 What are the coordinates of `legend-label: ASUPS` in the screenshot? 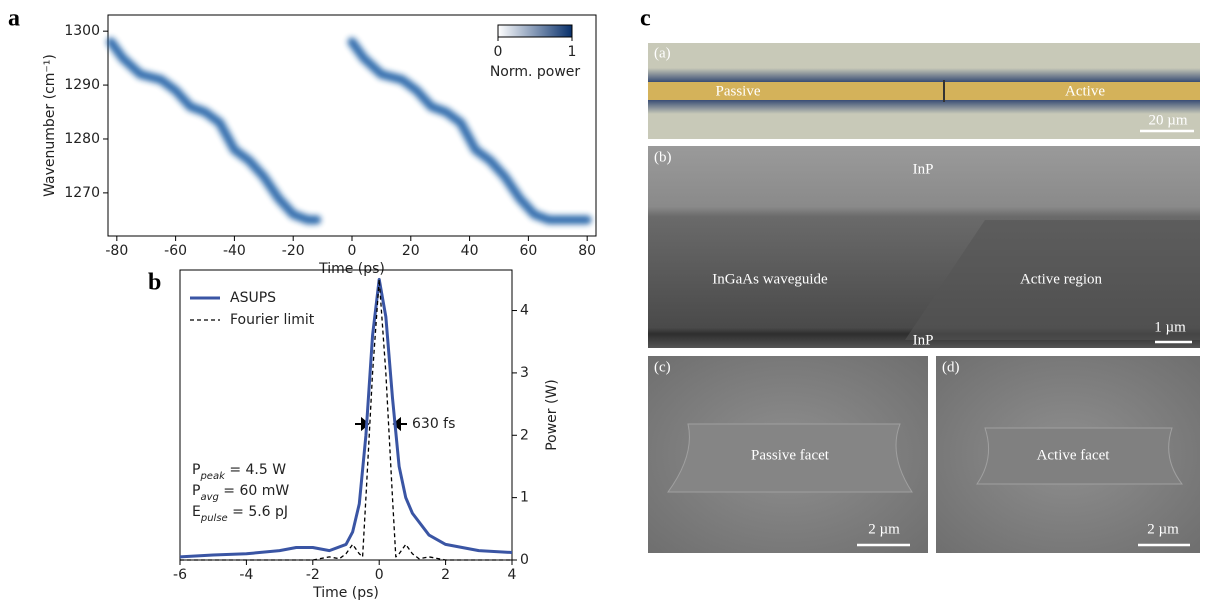 It's located at (253, 298).